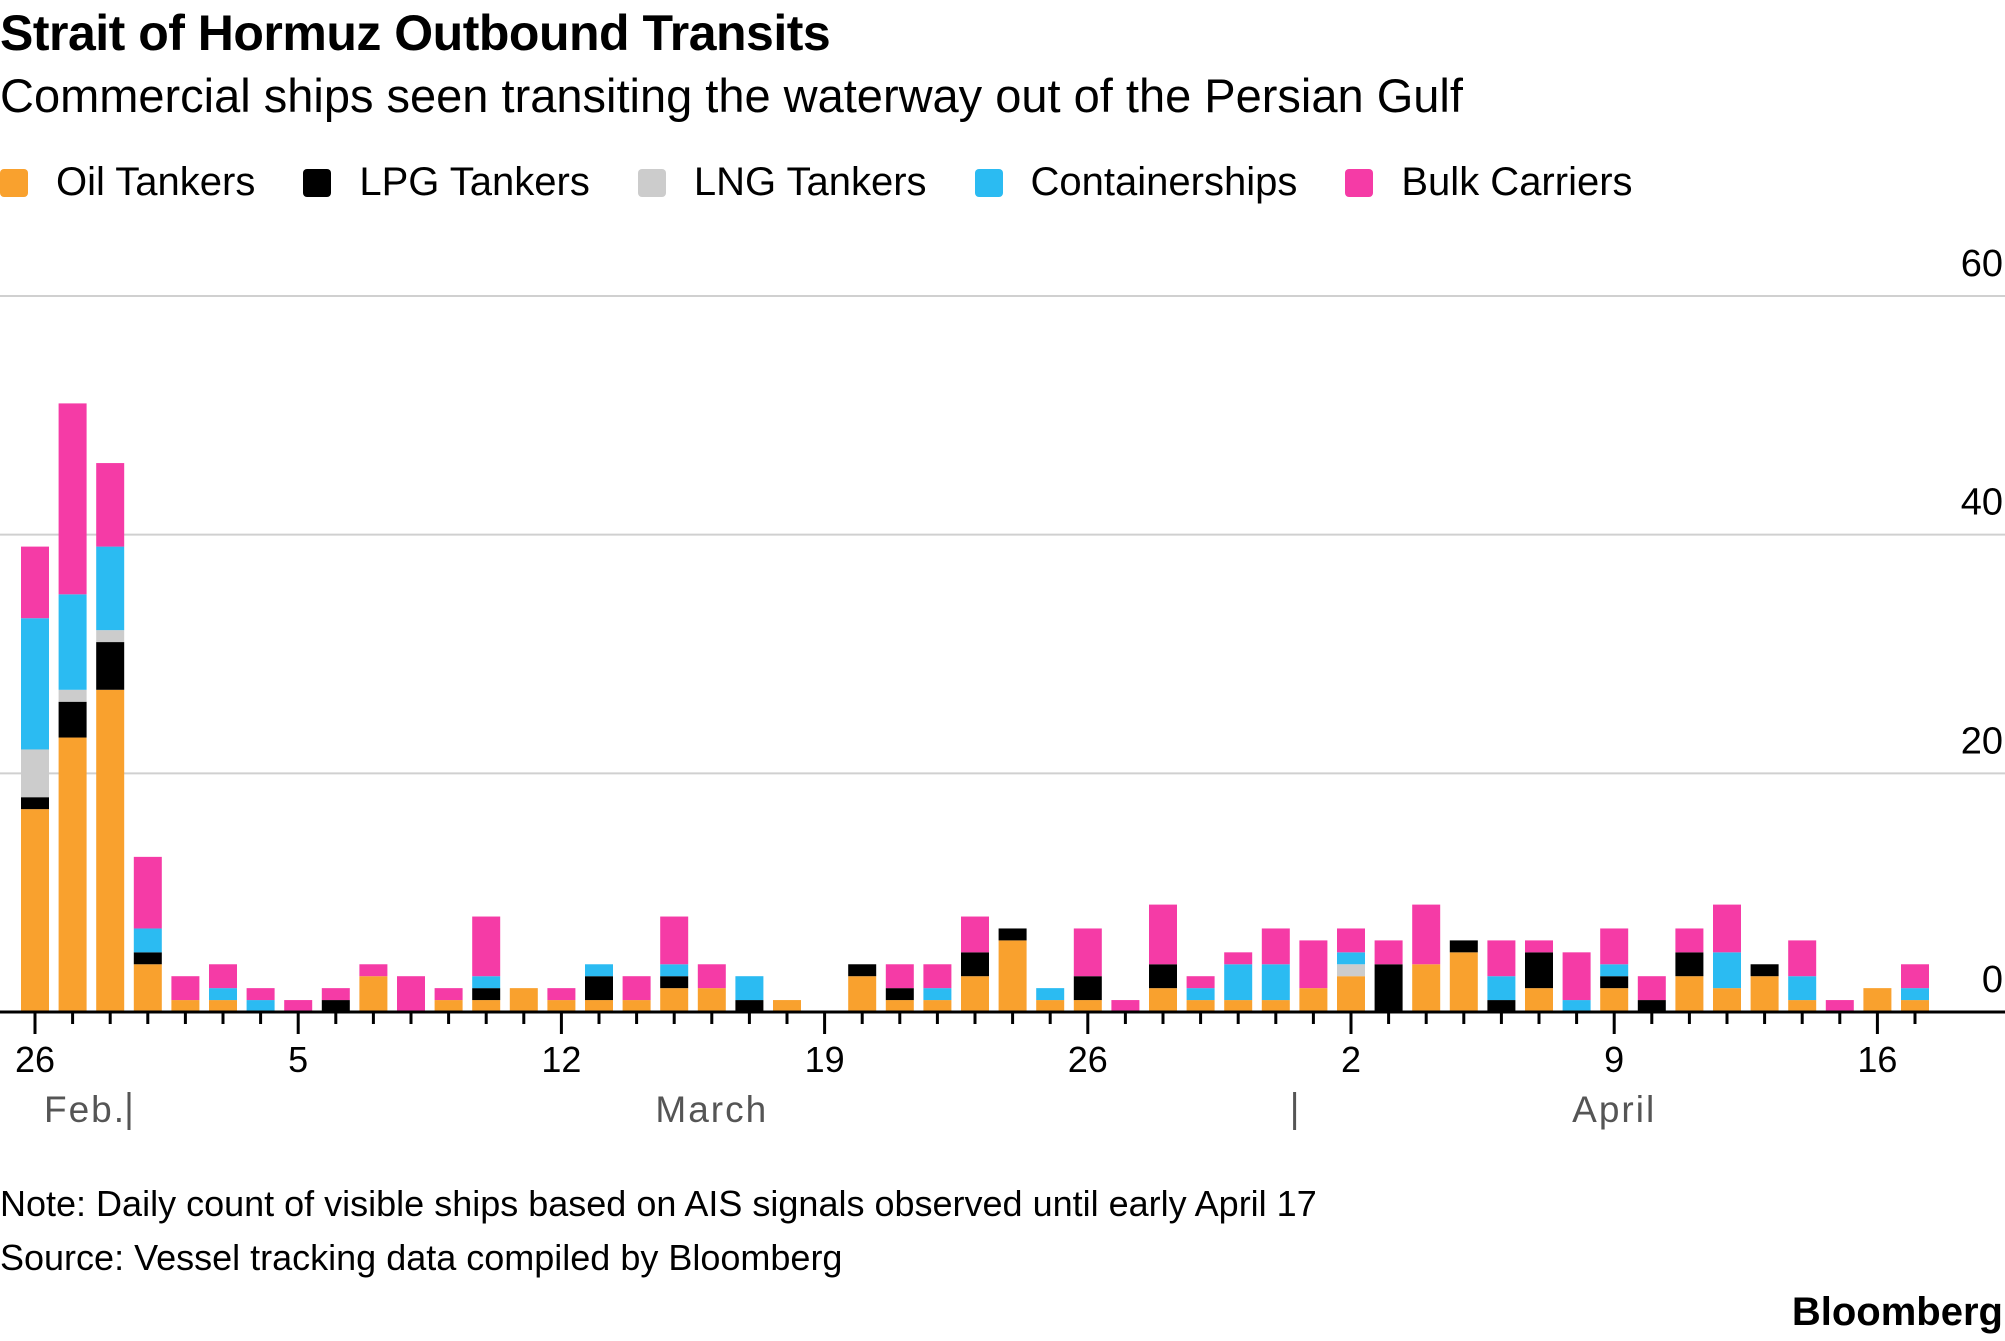 This screenshot has width=2005, height=1341. I want to click on month-label: Feb., so click(85, 1109).